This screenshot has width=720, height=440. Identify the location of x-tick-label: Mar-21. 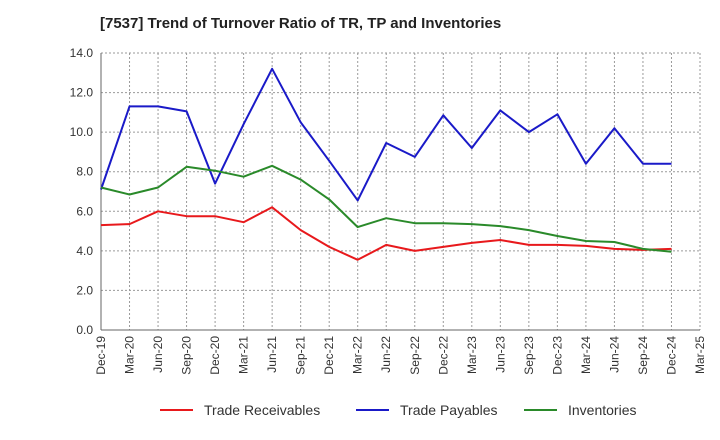
(244, 355).